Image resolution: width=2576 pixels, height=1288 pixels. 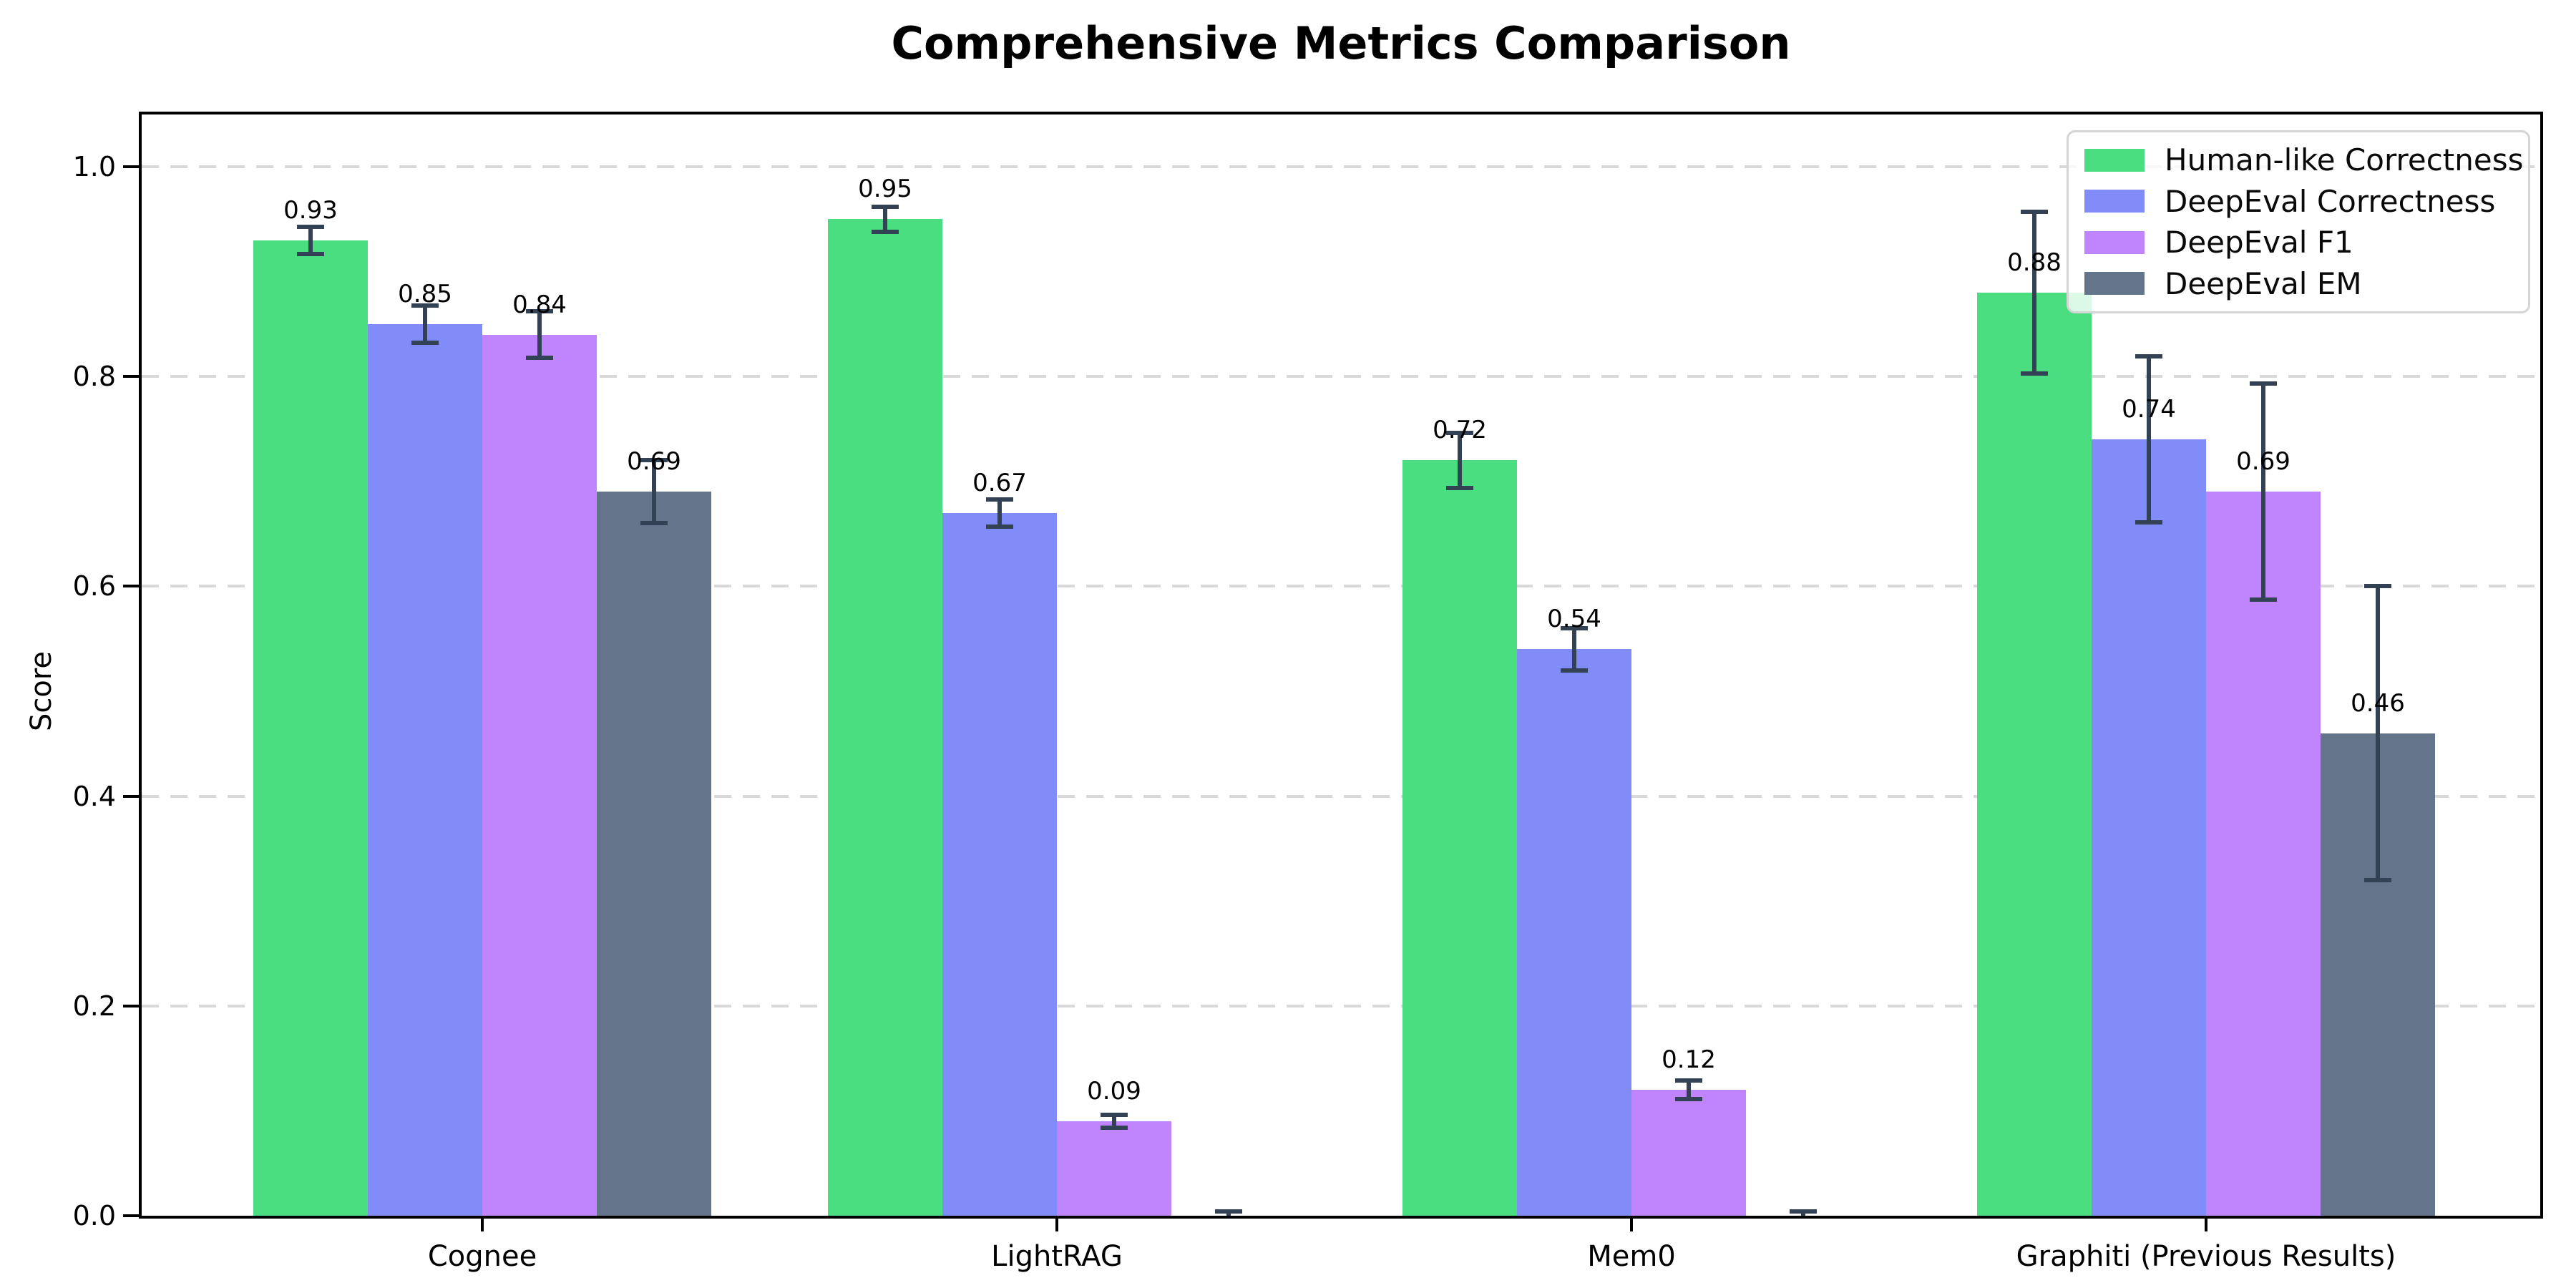 What do you see at coordinates (1114, 1091) in the screenshot?
I see `bar-value-label: 0.09` at bounding box center [1114, 1091].